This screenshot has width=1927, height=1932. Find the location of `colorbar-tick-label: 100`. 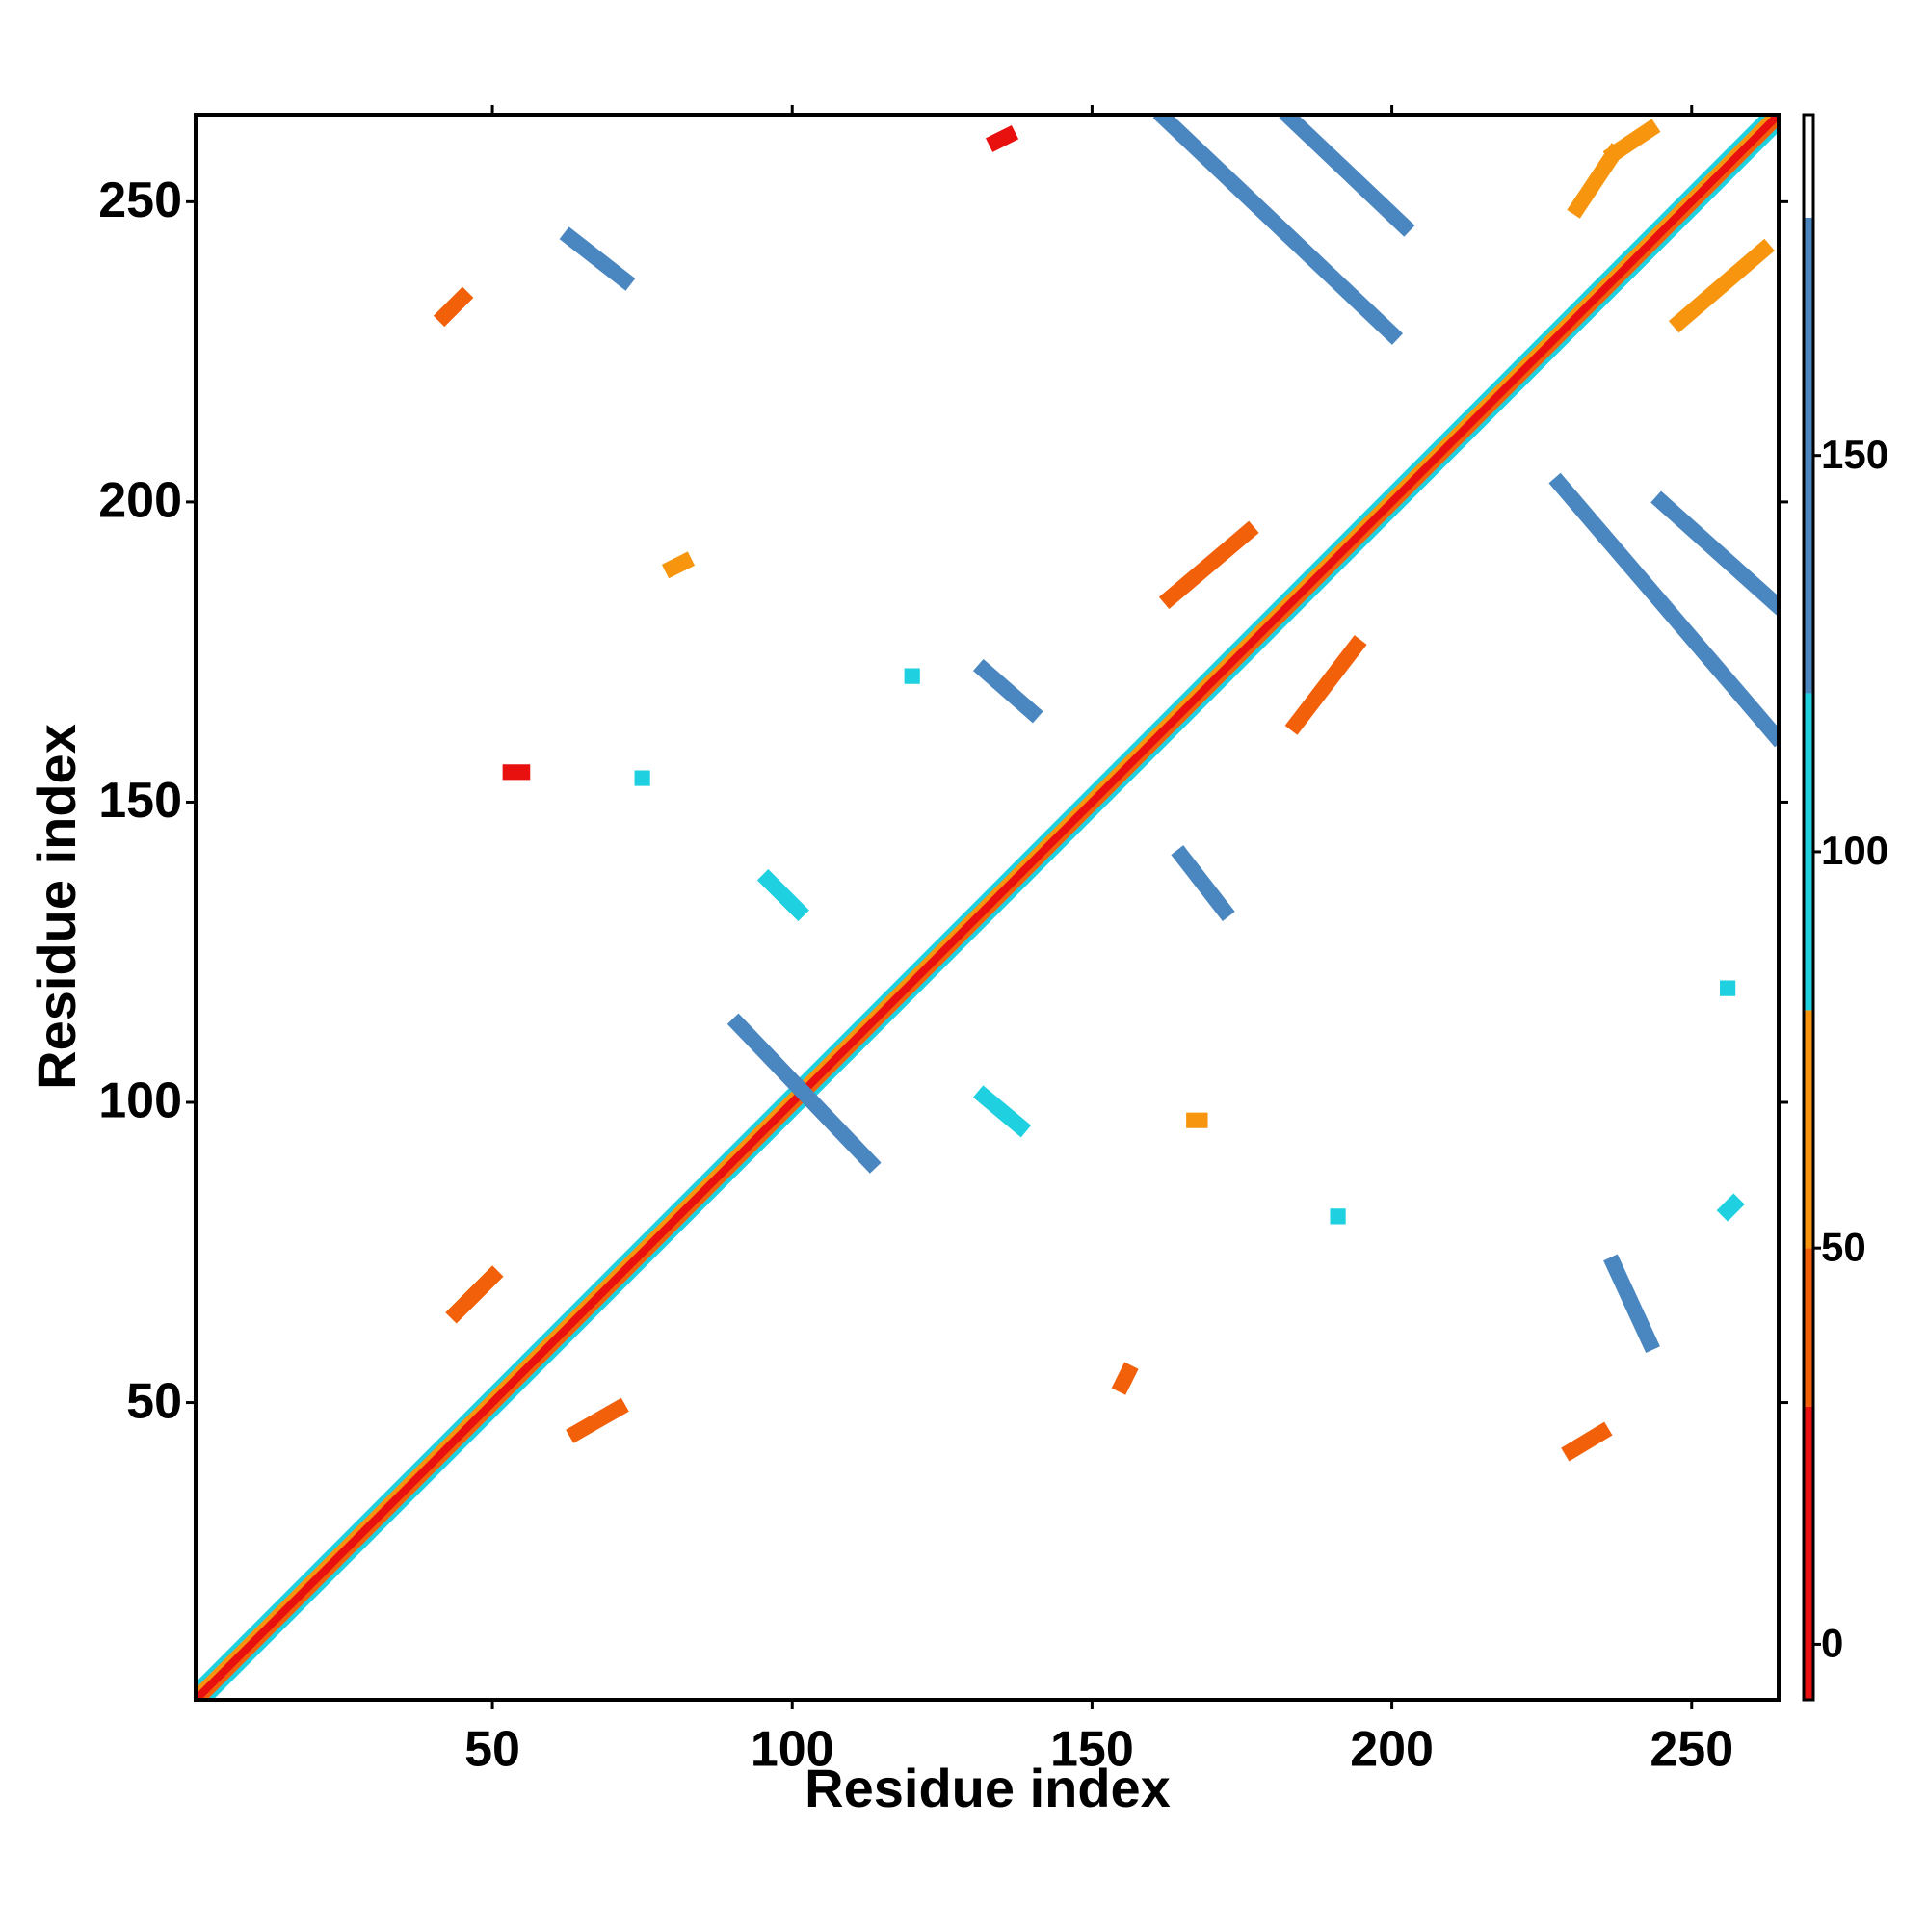

colorbar-tick-label: 100 is located at coordinates (1854, 850).